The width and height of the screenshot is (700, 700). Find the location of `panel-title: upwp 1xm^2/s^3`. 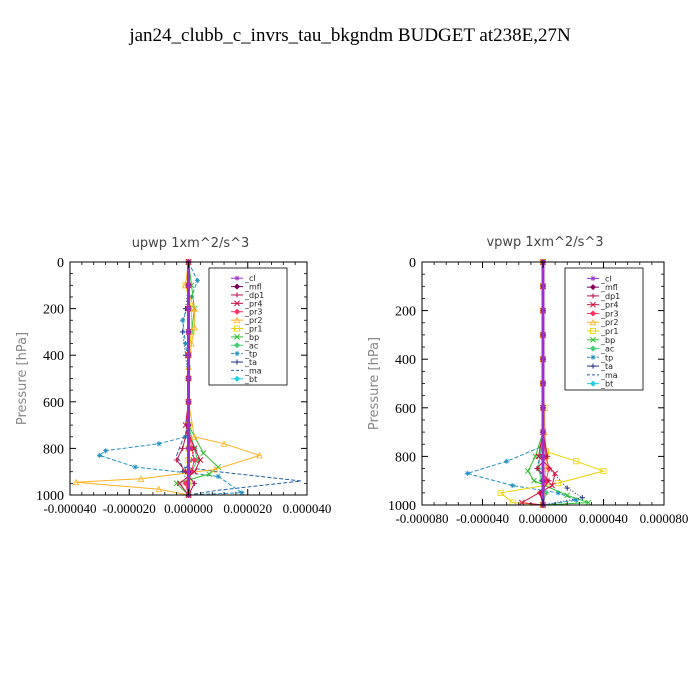

panel-title: upwp 1xm^2/s^3 is located at coordinates (191, 243).